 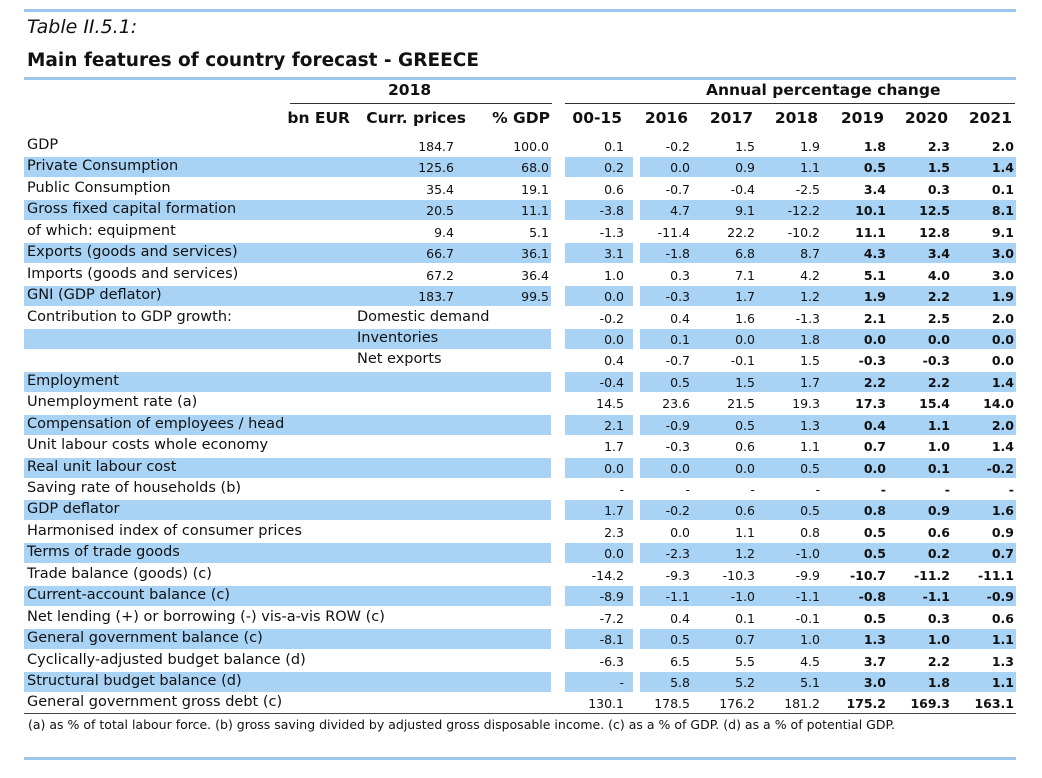 I want to click on table-cell: 169.3, so click(x=930, y=704).